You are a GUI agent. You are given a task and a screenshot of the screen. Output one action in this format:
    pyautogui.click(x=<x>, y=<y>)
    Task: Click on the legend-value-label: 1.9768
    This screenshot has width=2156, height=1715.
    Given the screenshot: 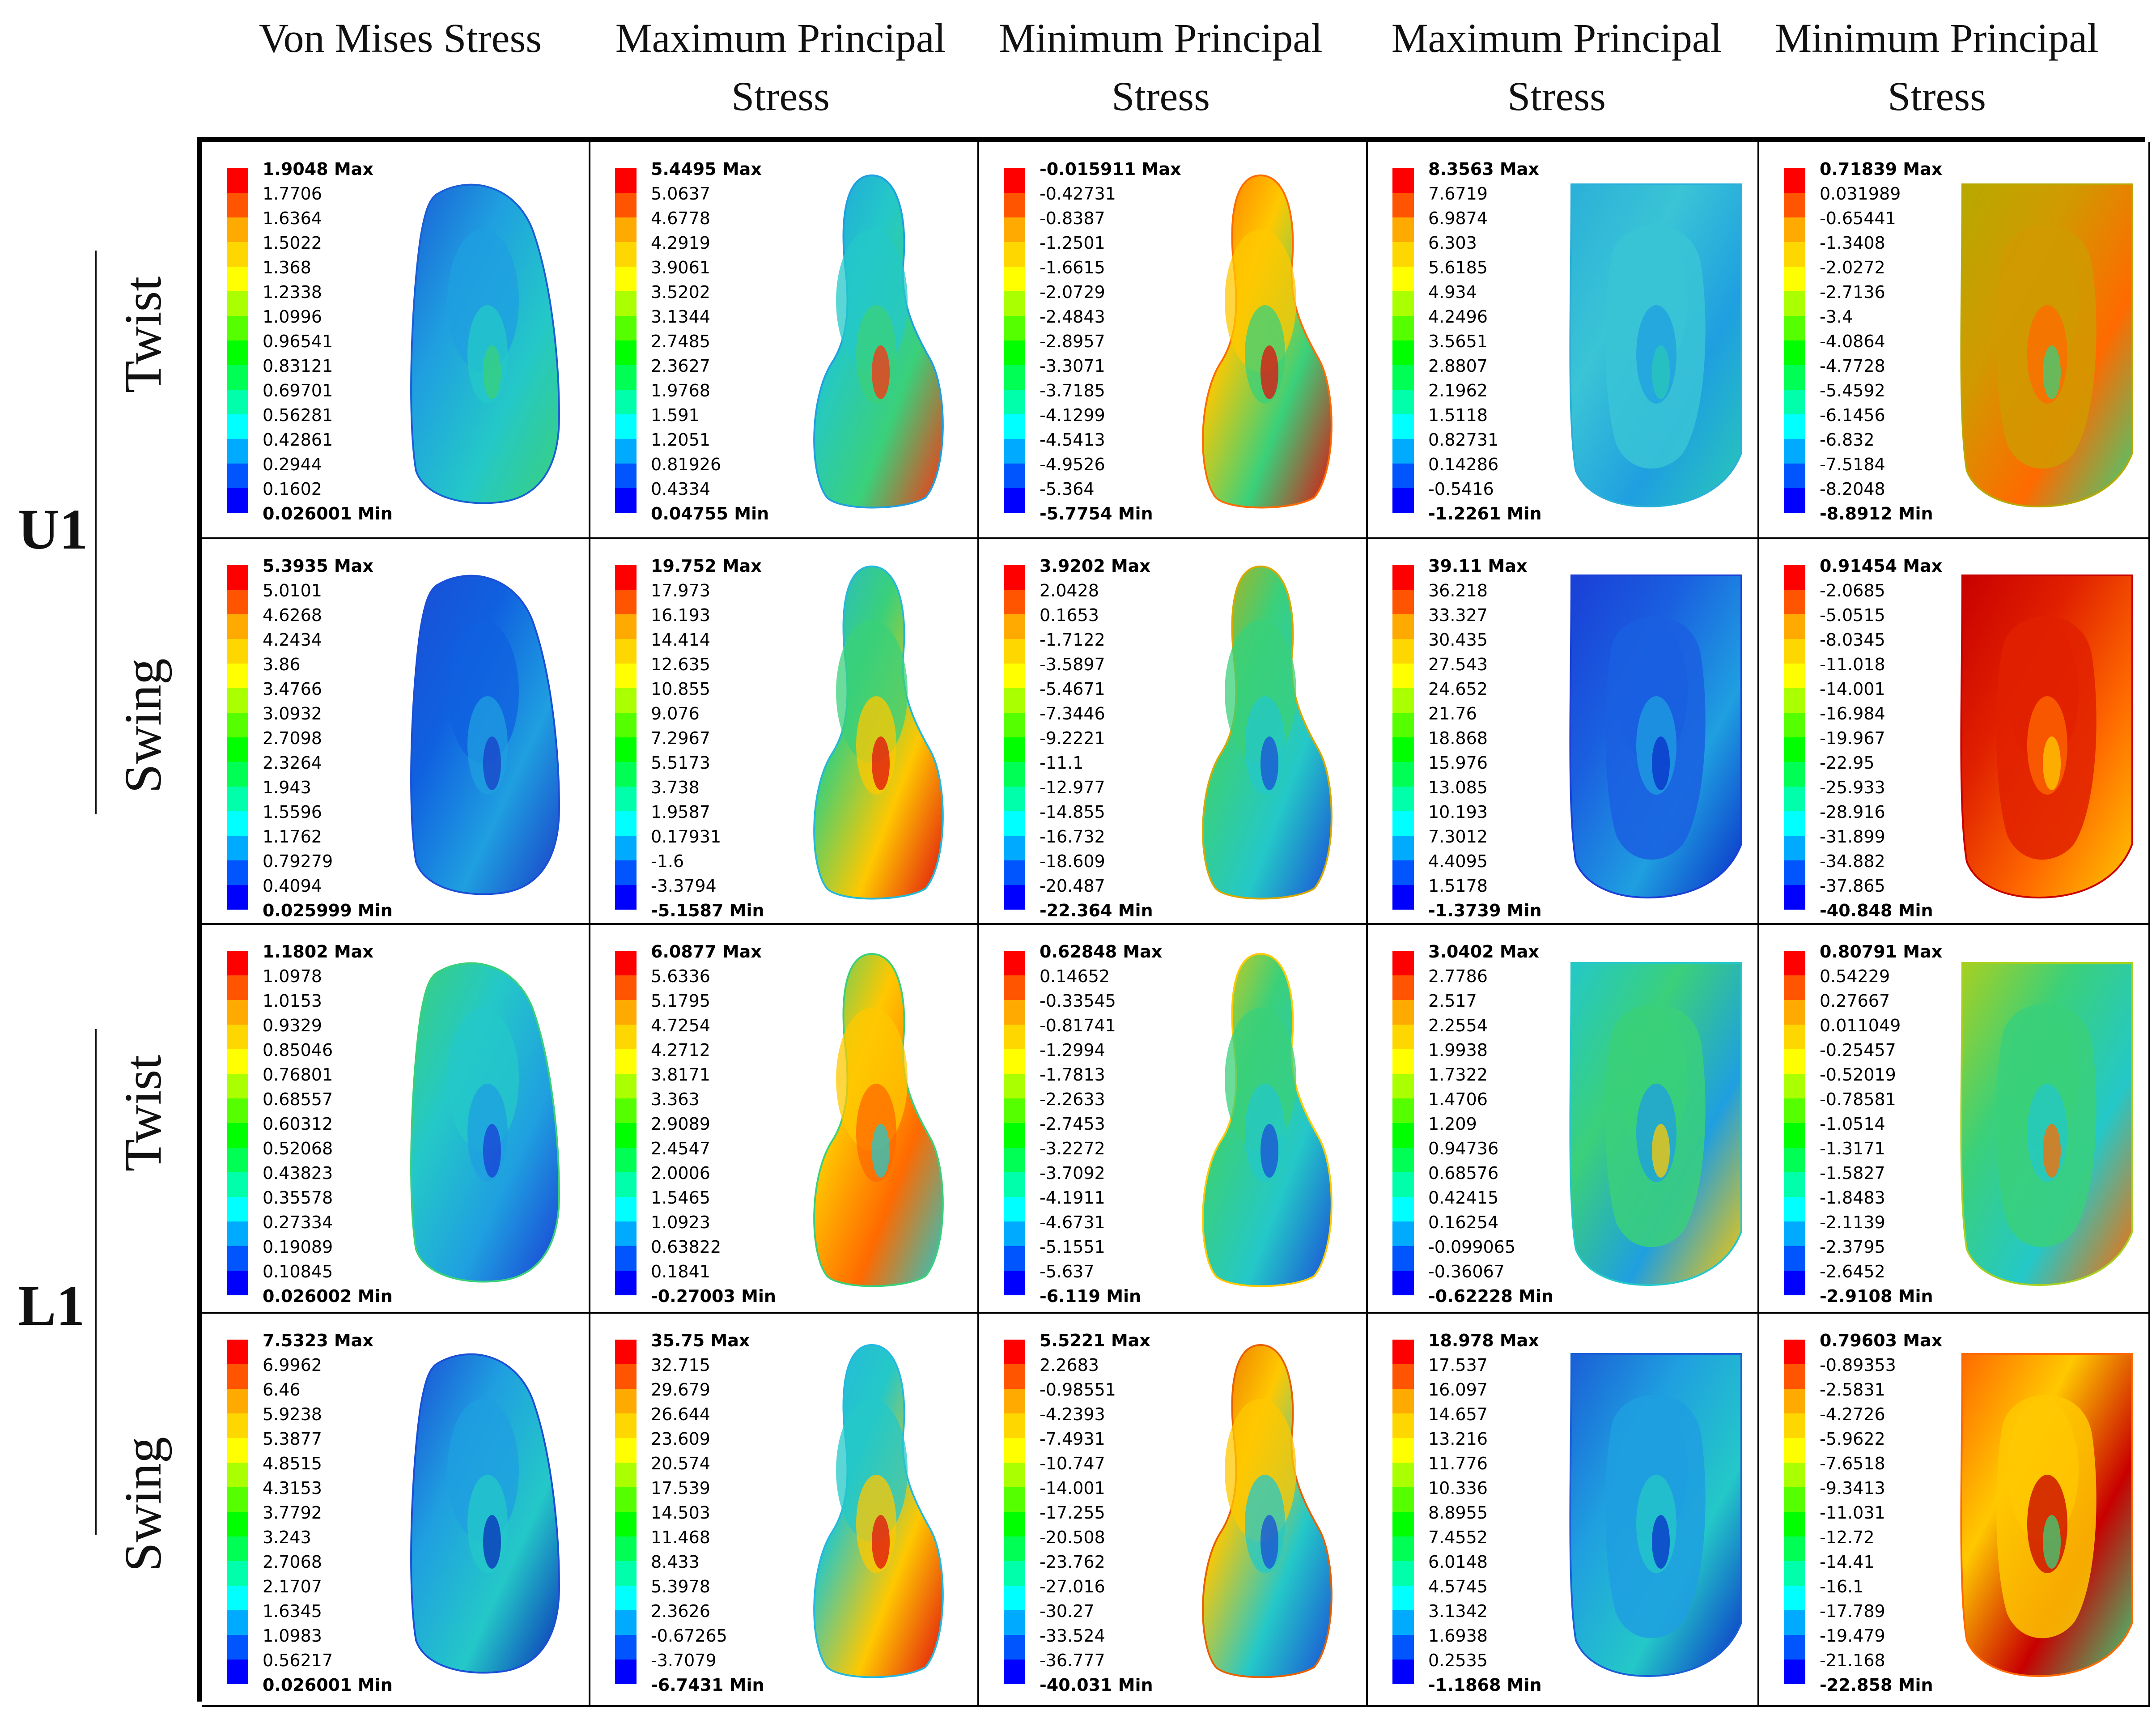 What is the action you would take?
    pyautogui.click(x=681, y=390)
    